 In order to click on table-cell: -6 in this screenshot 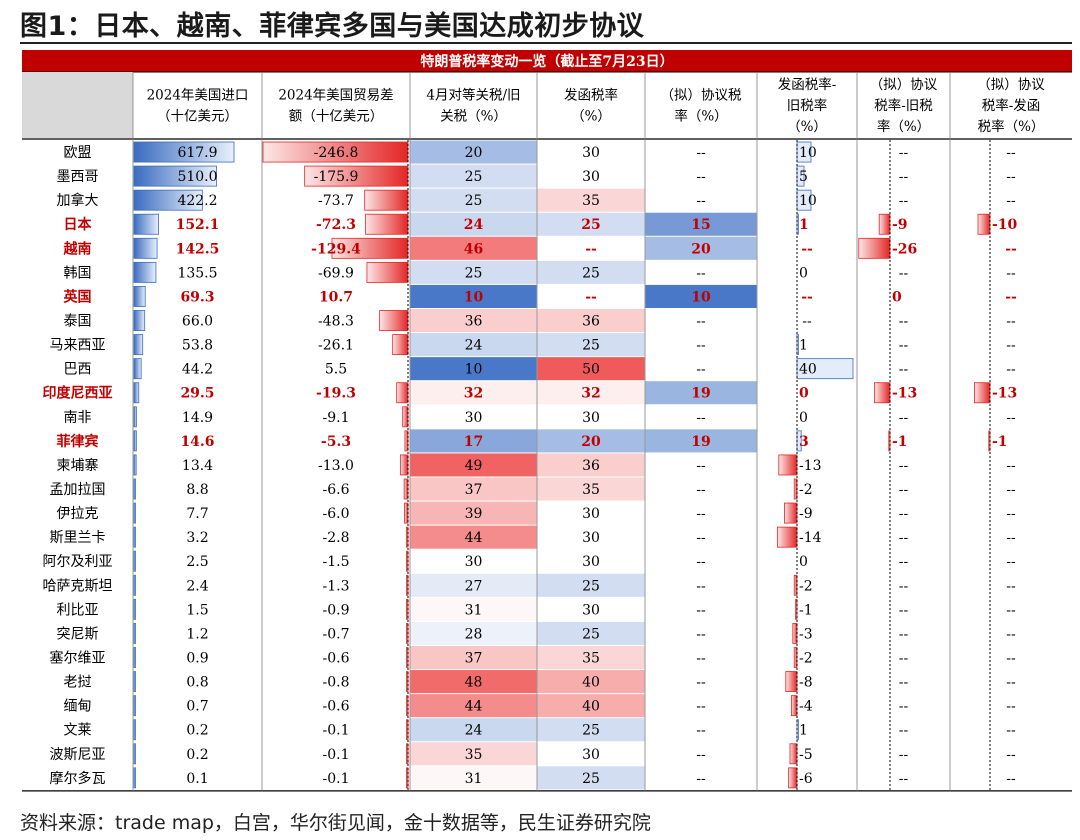, I will do `click(806, 779)`.